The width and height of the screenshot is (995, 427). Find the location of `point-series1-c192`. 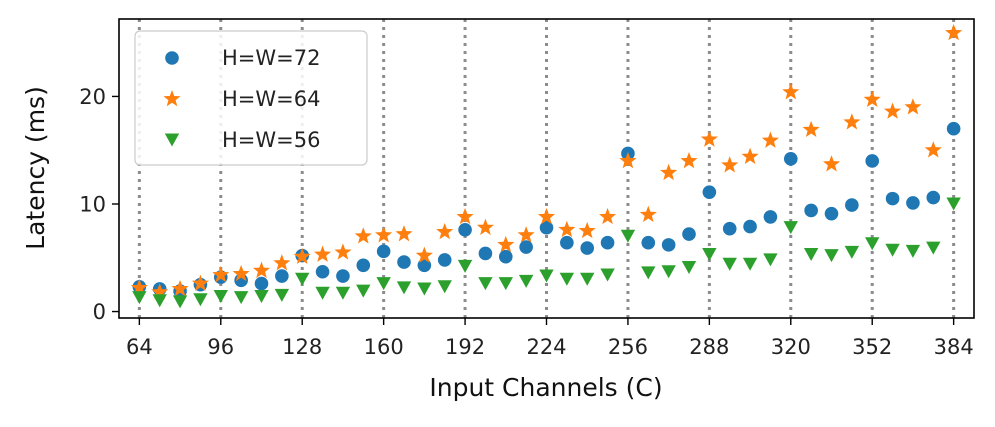

point-series1-c192 is located at coordinates (465, 216).